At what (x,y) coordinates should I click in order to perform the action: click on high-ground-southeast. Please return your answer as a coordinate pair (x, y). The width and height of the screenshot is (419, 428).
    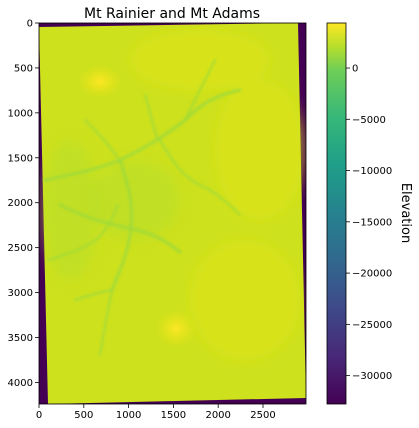
    Looking at the image, I should click on (245, 300).